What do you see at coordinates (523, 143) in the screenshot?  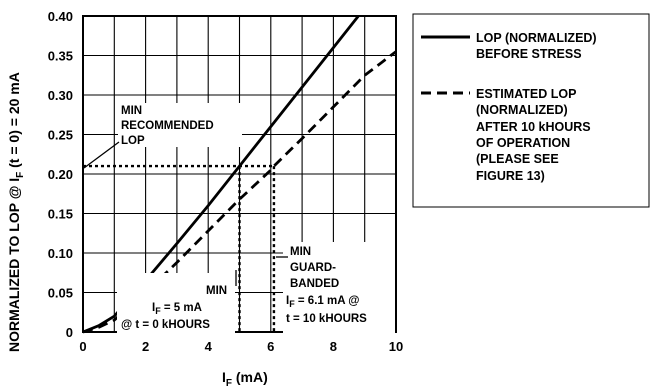 I see `legend-entry-2-line4: OF OPERATION` at bounding box center [523, 143].